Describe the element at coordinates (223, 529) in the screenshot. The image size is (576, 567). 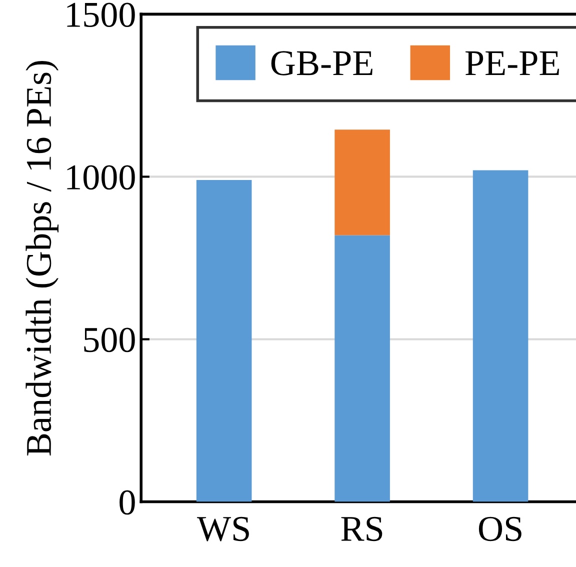
I see `x-tick-label: WS` at that location.